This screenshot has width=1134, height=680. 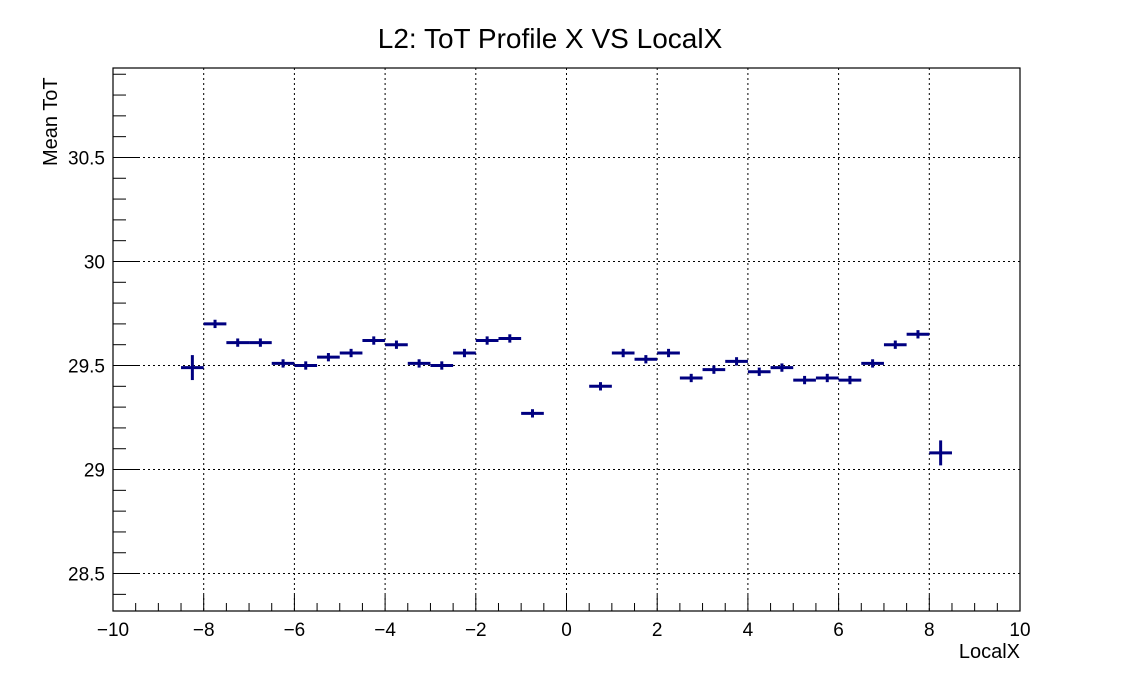 I want to click on x-tick-label: 2, so click(x=657, y=630).